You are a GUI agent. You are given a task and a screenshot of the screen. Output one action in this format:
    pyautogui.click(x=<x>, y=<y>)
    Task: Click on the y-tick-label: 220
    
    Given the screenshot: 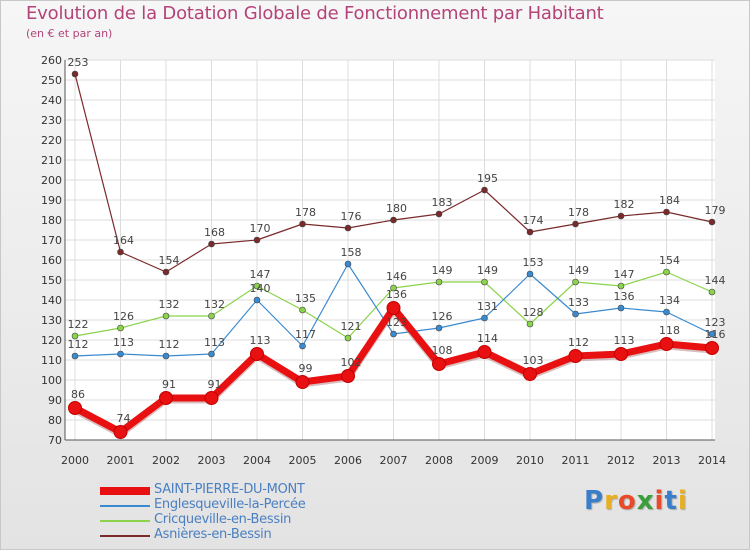 What is the action you would take?
    pyautogui.click(x=51, y=140)
    